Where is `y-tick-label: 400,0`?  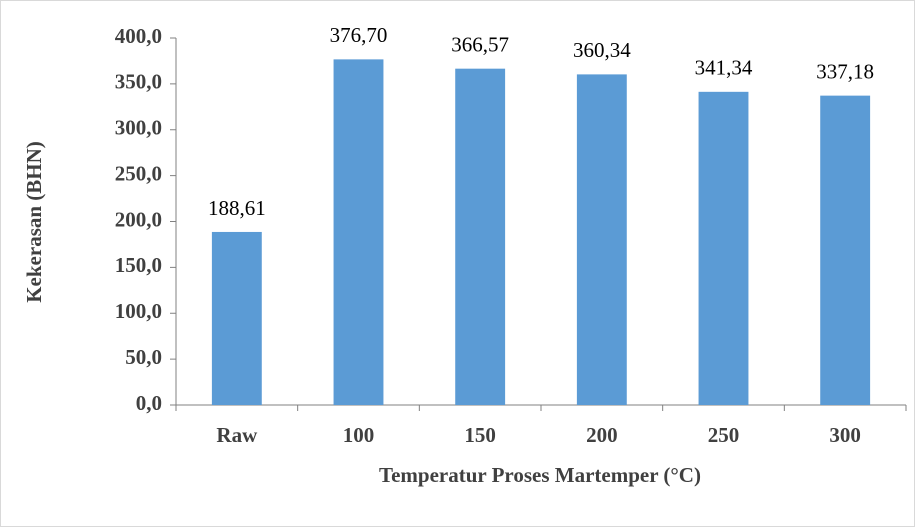
y-tick-label: 400,0 is located at coordinates (138, 36).